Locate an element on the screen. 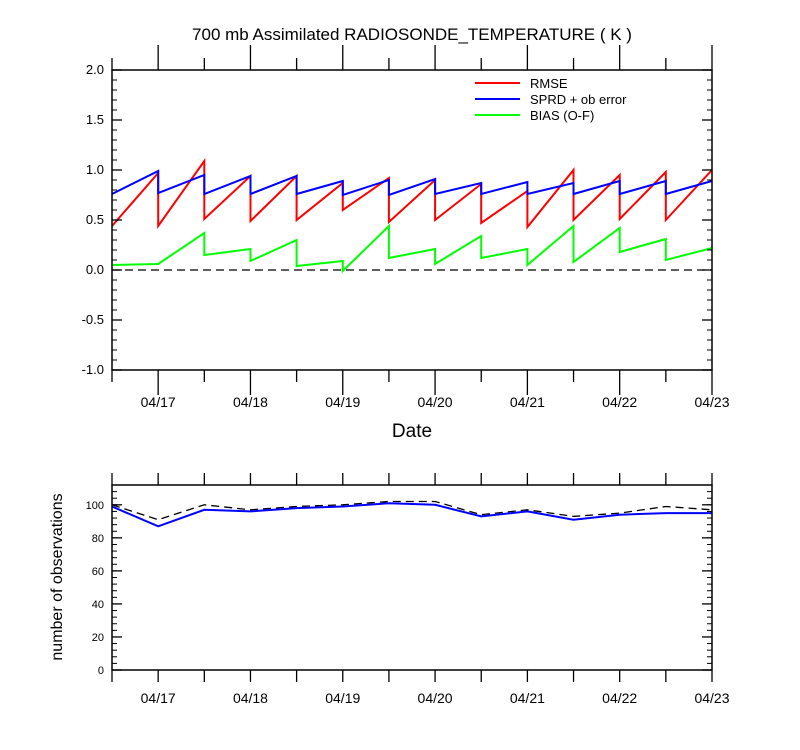  y-tick-label: -0.5 is located at coordinates (93, 319).